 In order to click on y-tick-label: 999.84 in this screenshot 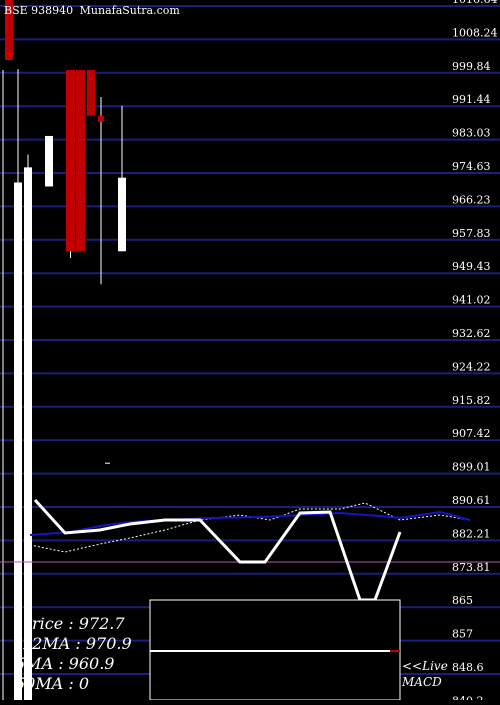, I will do `click(471, 66)`.